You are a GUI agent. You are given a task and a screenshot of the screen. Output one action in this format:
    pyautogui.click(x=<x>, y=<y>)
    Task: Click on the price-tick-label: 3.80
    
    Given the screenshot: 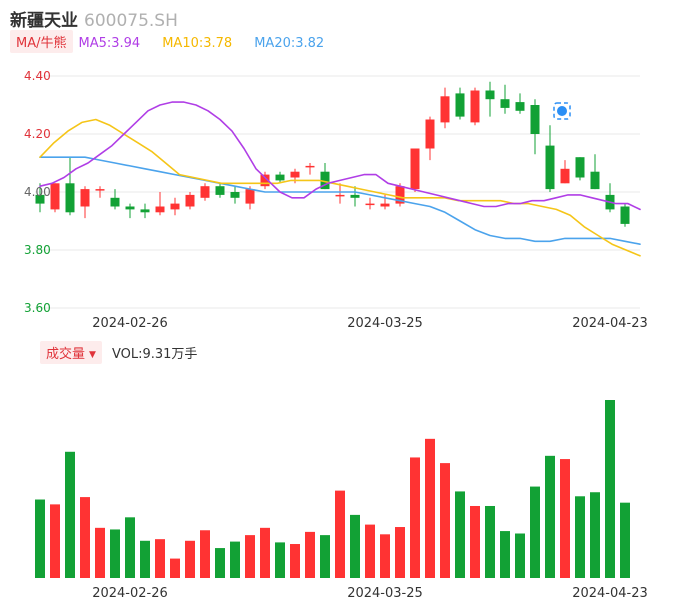 What is the action you would take?
    pyautogui.click(x=37, y=250)
    